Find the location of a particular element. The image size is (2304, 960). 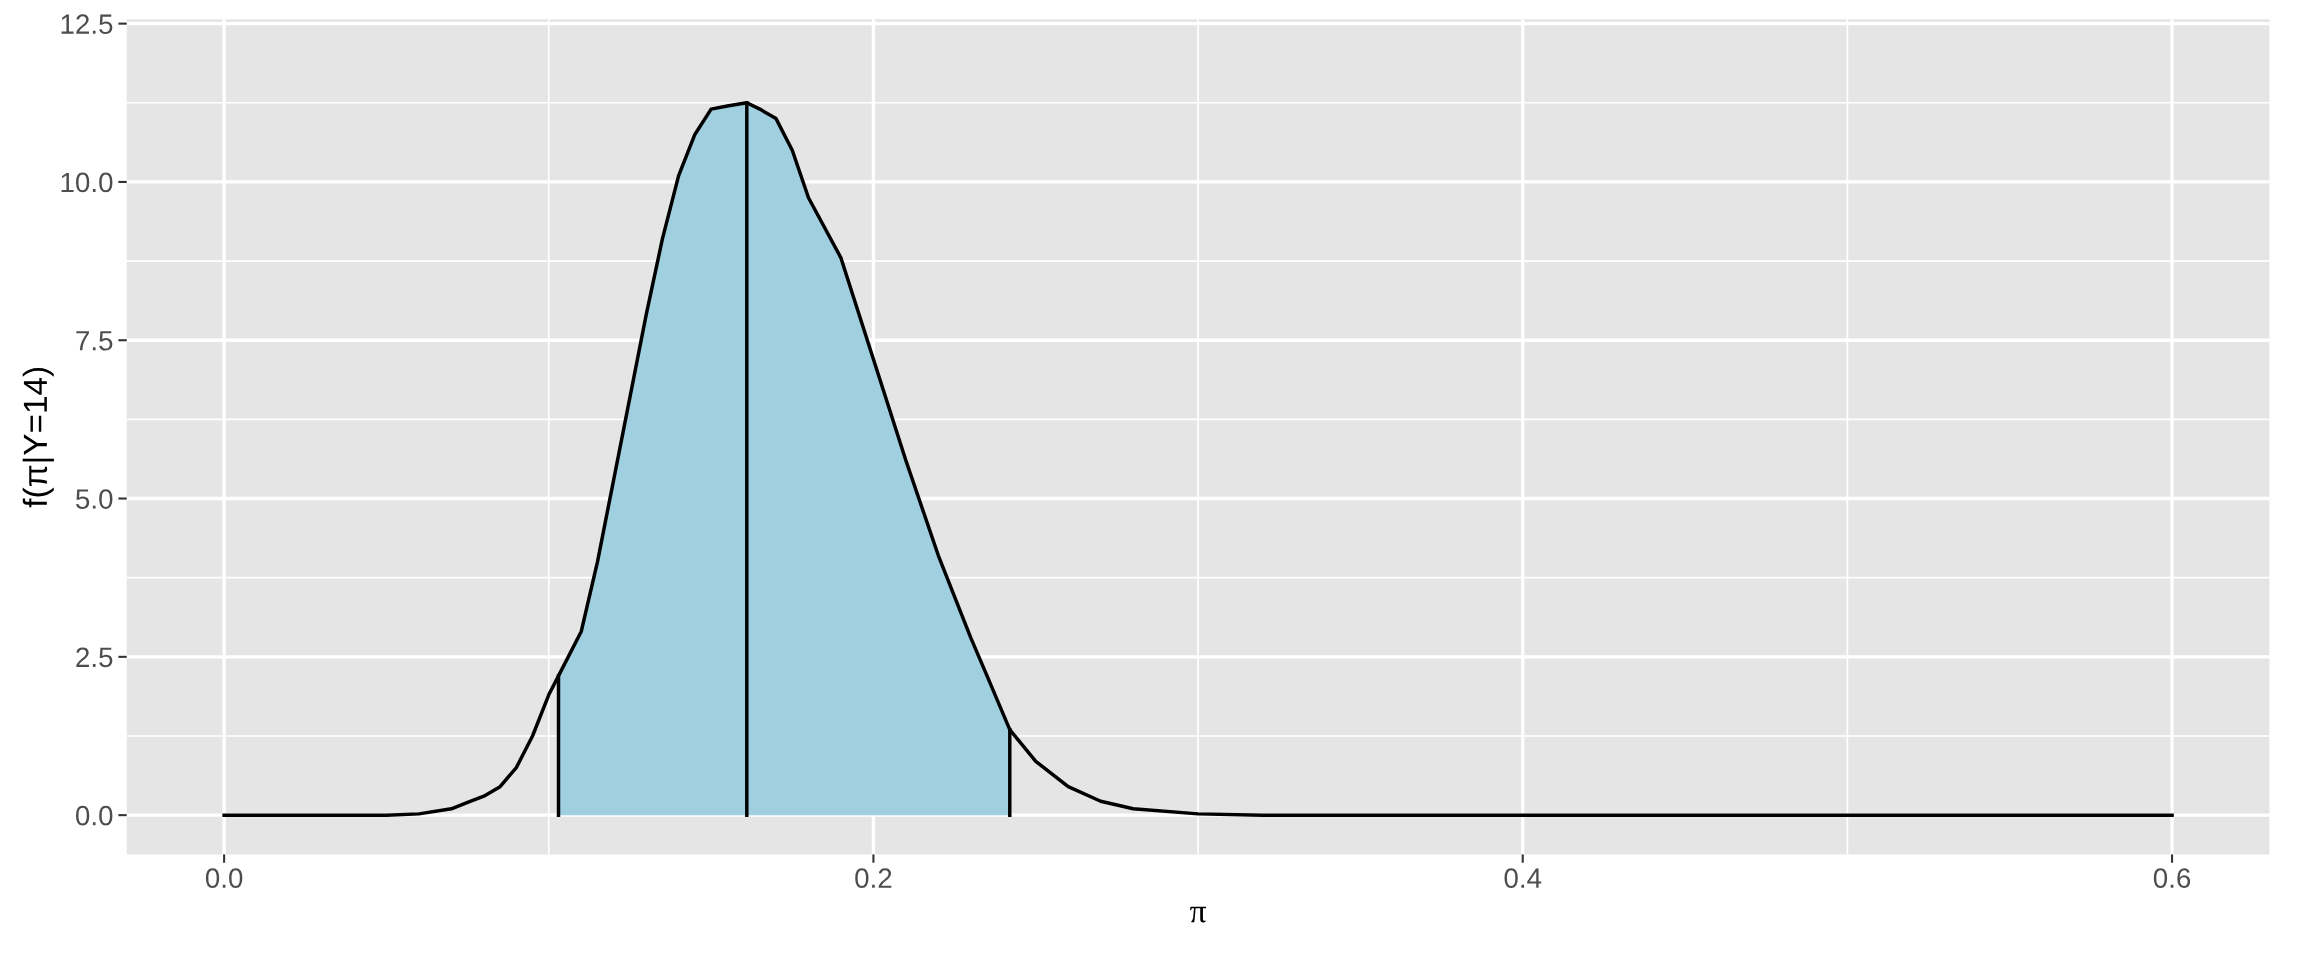

y-axis-title: f(π|Y=14) is located at coordinates (38, 437).